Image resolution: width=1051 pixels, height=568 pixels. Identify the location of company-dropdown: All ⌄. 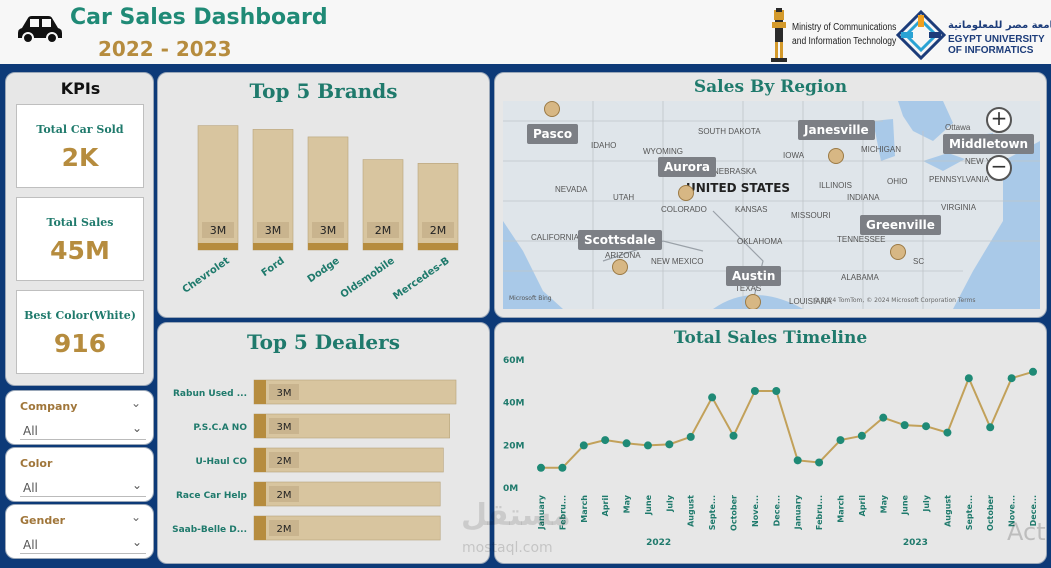
(83, 429).